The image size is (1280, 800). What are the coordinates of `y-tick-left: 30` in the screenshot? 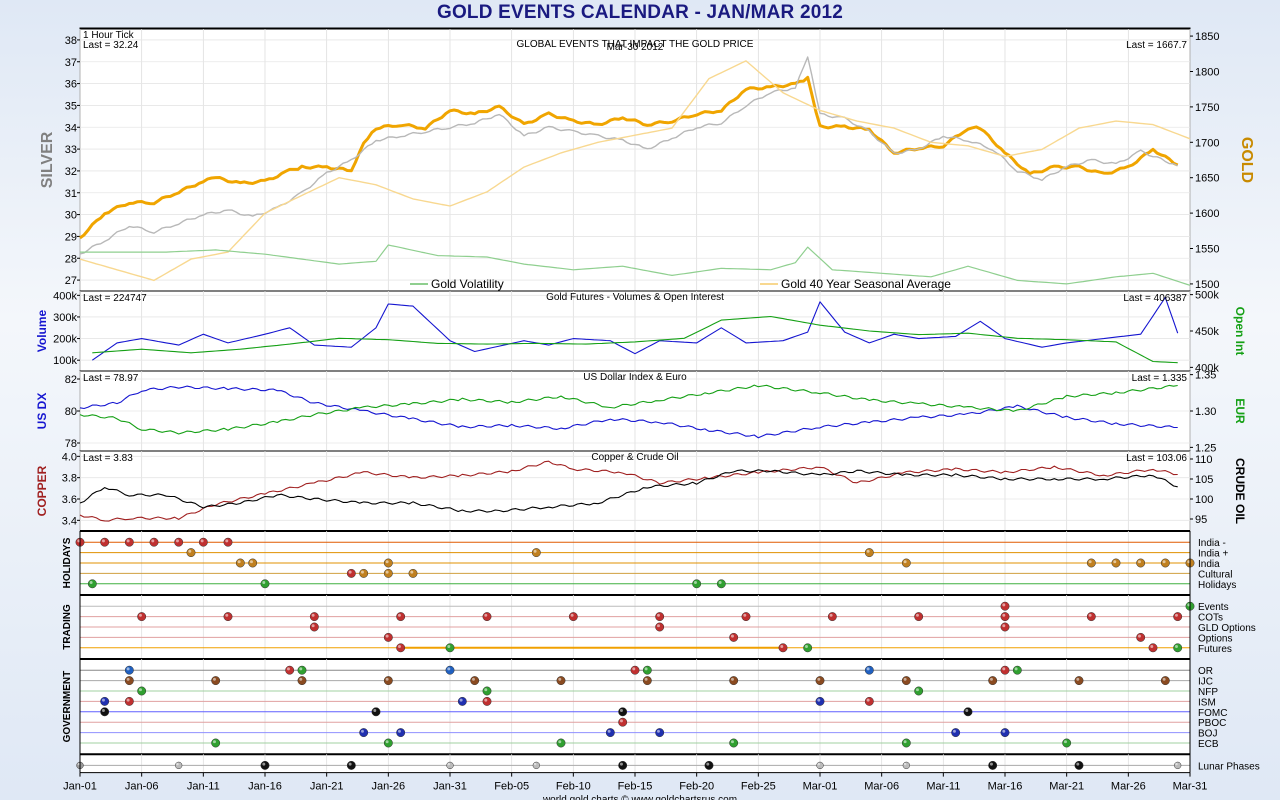 It's located at (71, 216).